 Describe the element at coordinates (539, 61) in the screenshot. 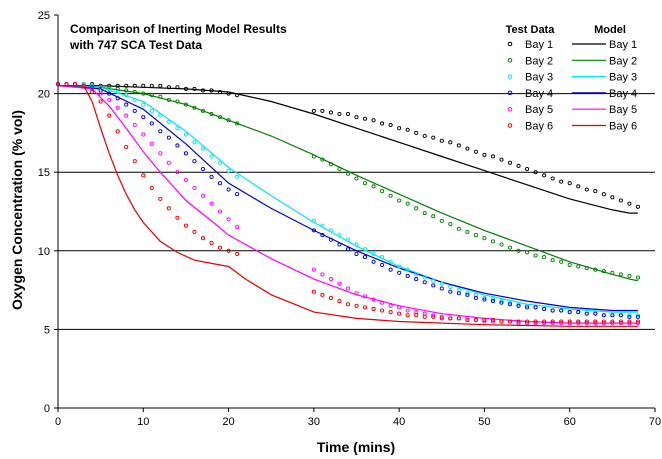

I see `legend-label-test-bay-2: Bay 2` at that location.